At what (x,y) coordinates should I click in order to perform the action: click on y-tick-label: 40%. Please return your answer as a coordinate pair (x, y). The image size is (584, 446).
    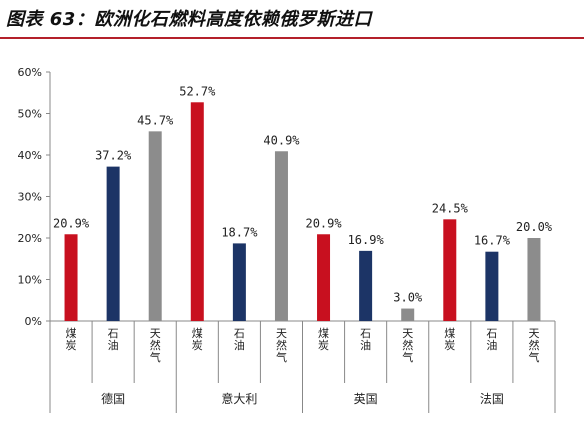
    Looking at the image, I should click on (30, 155).